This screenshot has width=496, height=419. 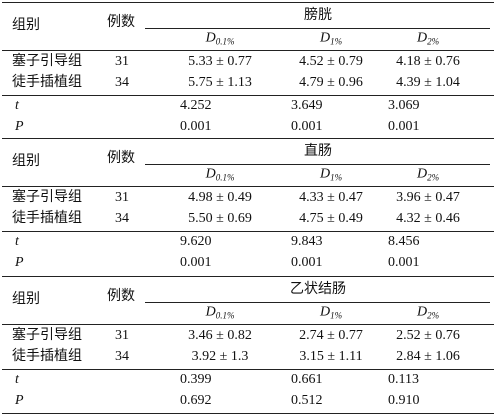 I want to click on stat-value: 0.910, so click(x=404, y=400).